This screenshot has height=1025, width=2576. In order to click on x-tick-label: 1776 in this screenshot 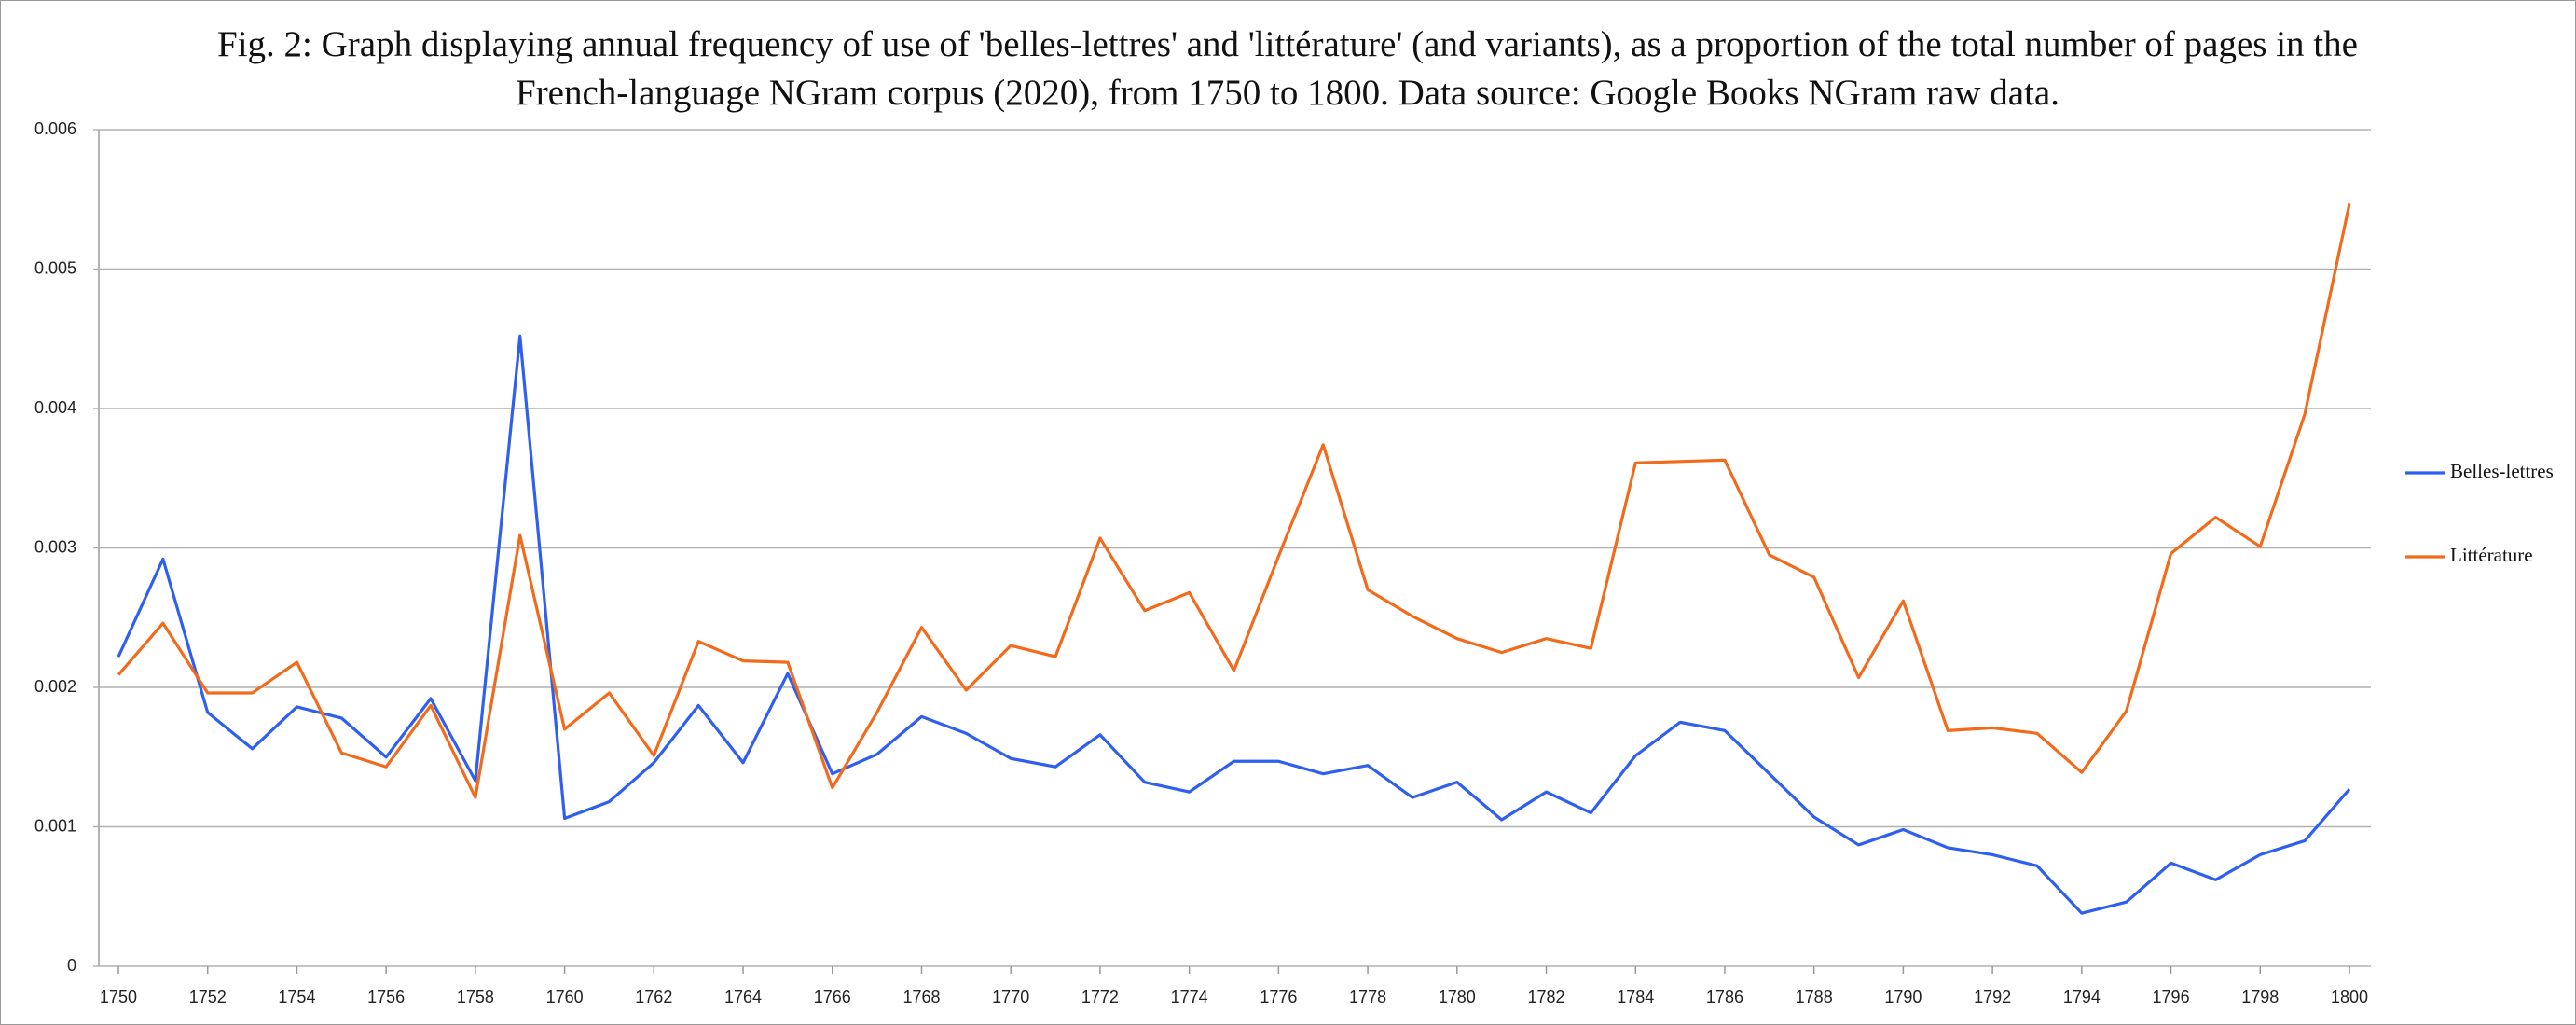, I will do `click(1278, 997)`.